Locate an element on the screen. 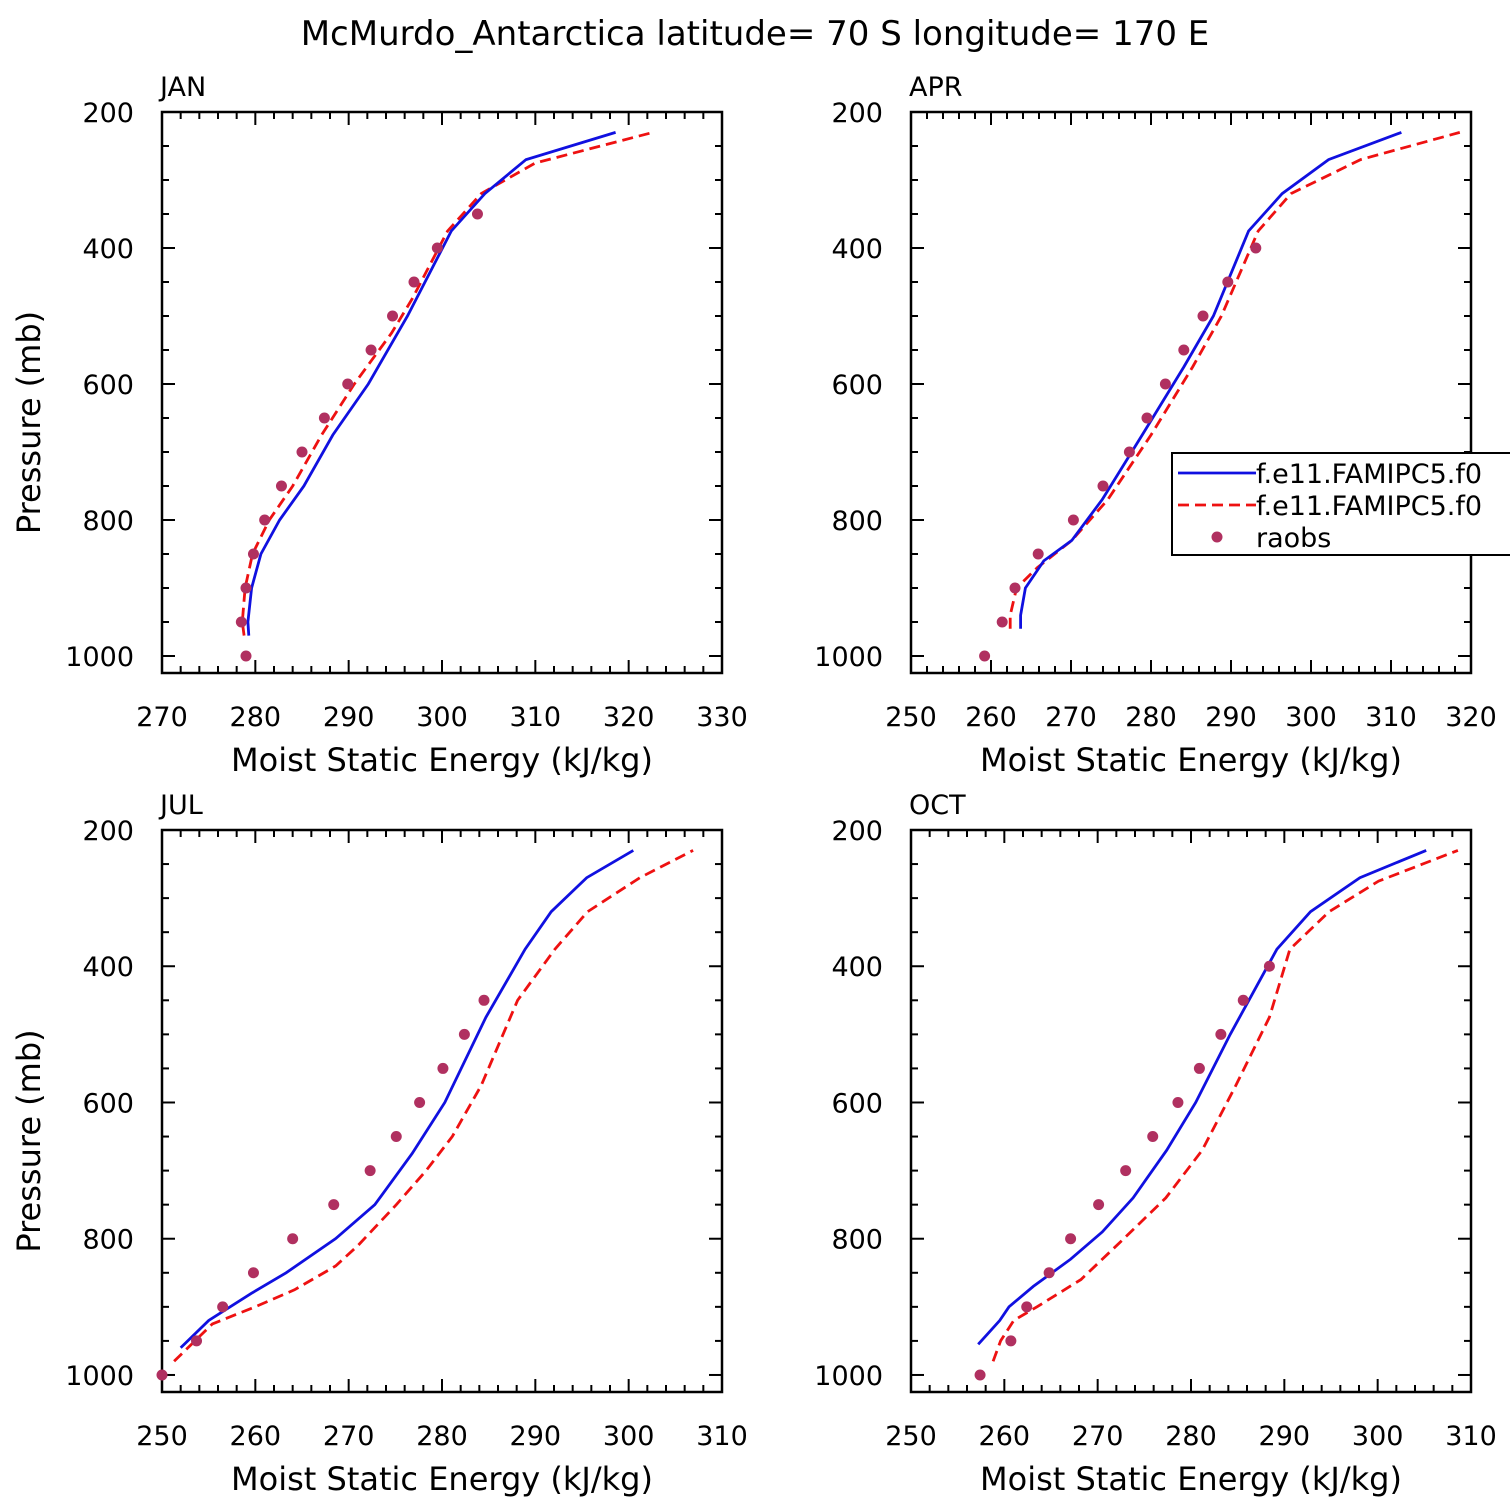 The height and width of the screenshot is (1510, 1510). apr-y-tick-label: 1000 is located at coordinates (848, 657).